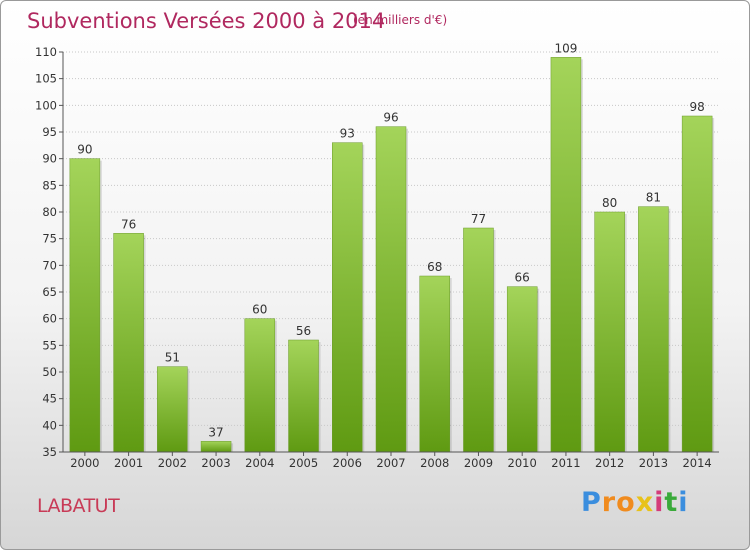 Image resolution: width=750 pixels, height=550 pixels. I want to click on y-tick-label: 55, so click(49, 345).